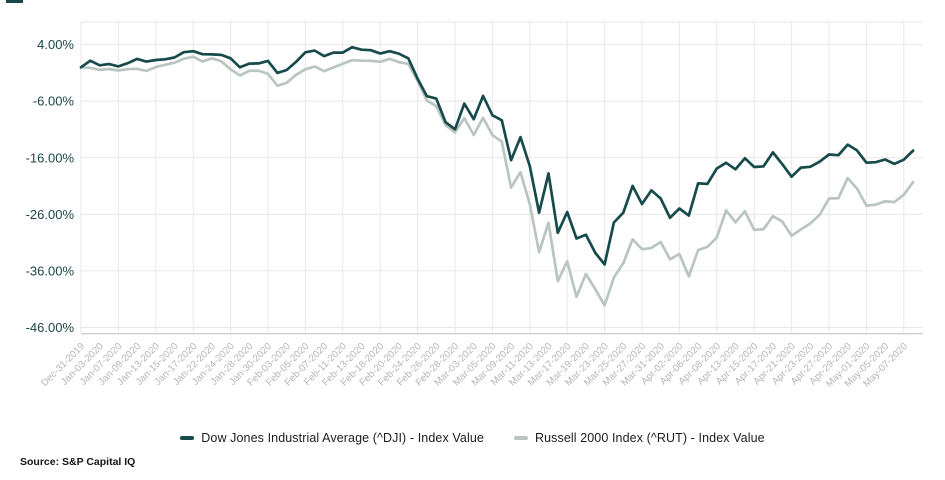  What do you see at coordinates (14, 1) in the screenshot?
I see `stray-mark` at bounding box center [14, 1].